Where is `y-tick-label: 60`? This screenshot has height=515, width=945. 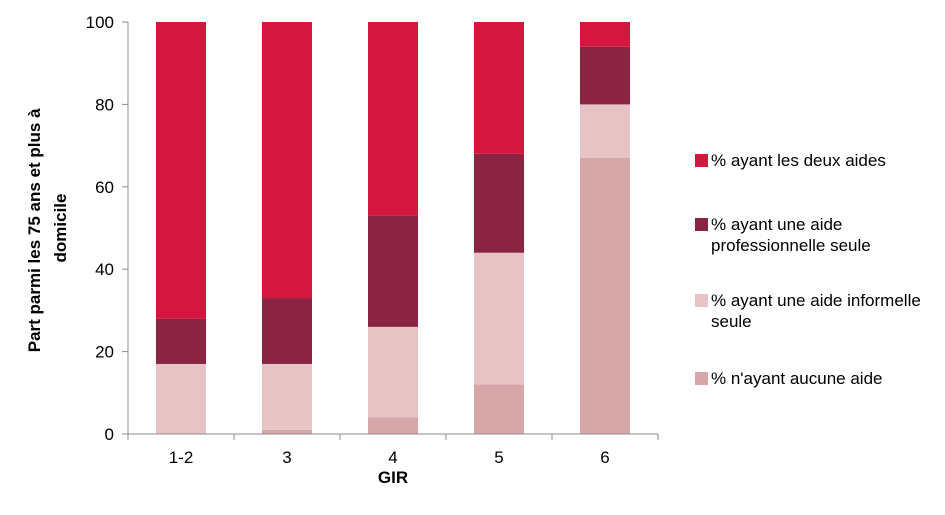 y-tick-label: 60 is located at coordinates (104, 187).